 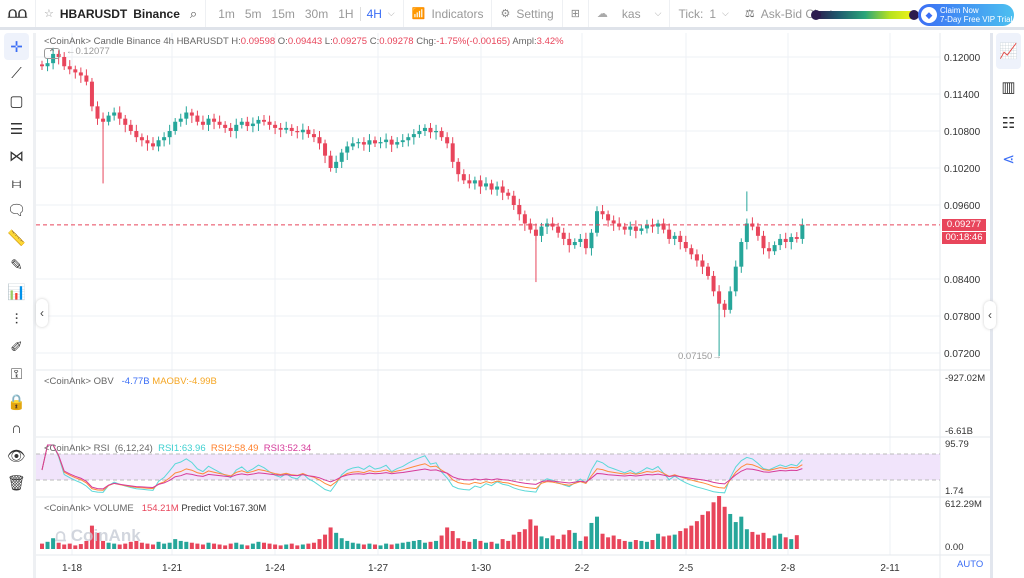 I want to click on bar-chart-icon: 📊, so click(x=16, y=293).